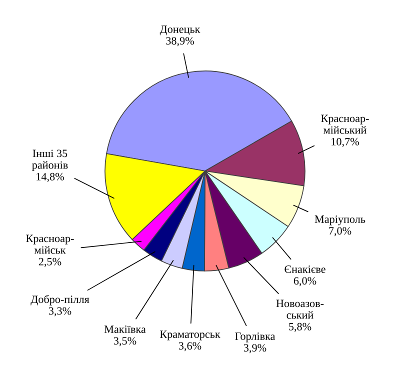 The image size is (410, 371). Describe the element at coordinates (190, 335) in the screenshot. I see `slice-label: Краматорськ` at that location.